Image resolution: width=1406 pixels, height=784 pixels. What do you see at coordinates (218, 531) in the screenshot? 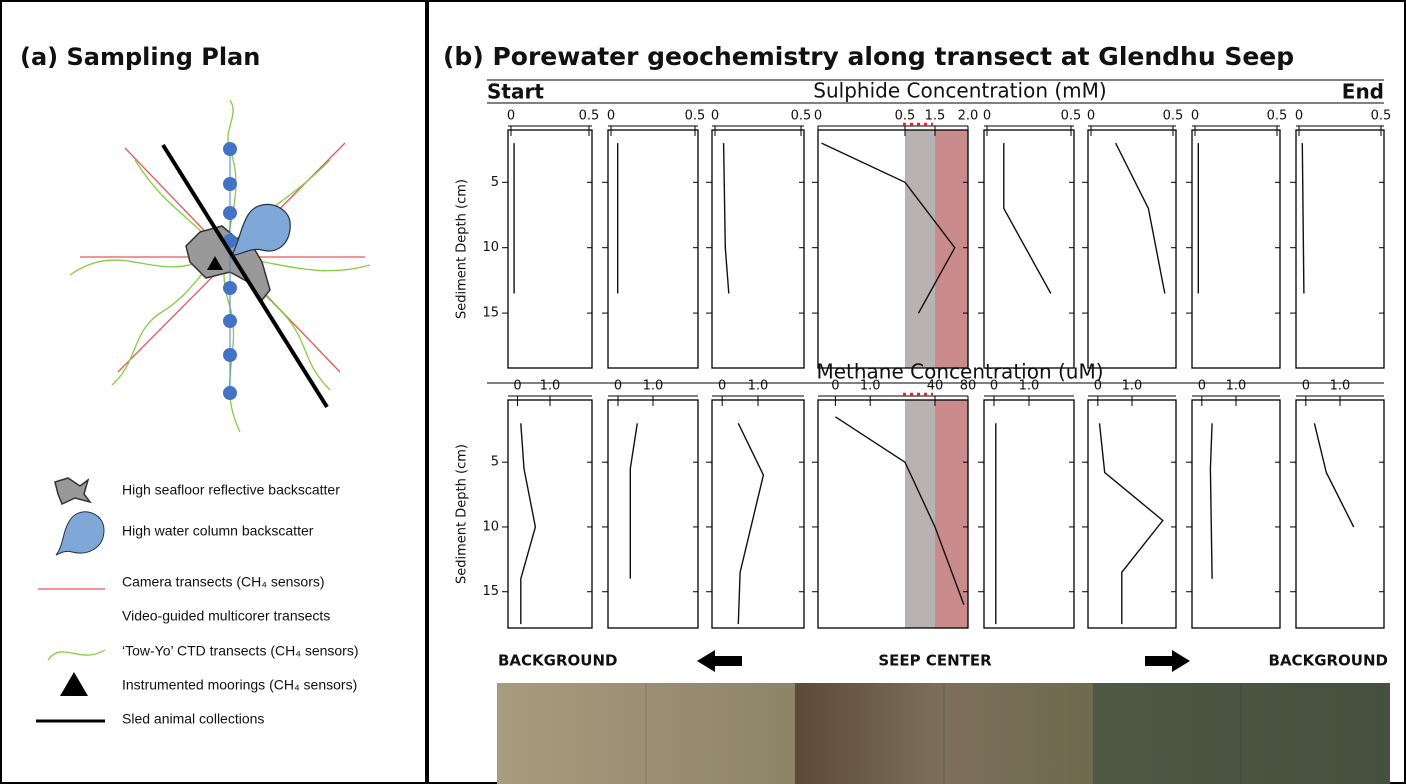
I see `legend-label: High water column backscatter` at bounding box center [218, 531].